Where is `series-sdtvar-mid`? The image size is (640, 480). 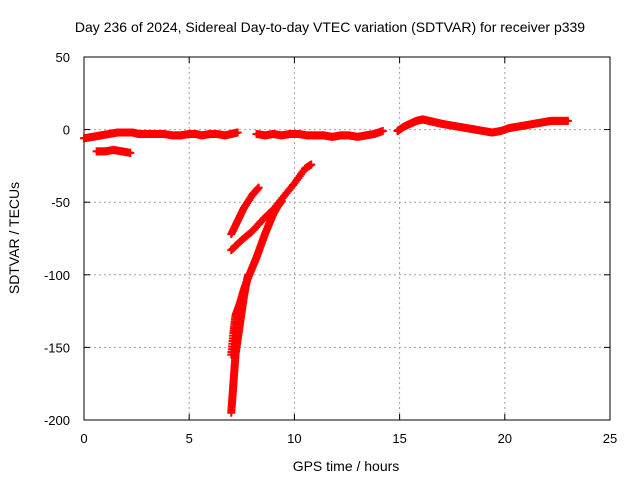 series-sdtvar-mid is located at coordinates (319, 134).